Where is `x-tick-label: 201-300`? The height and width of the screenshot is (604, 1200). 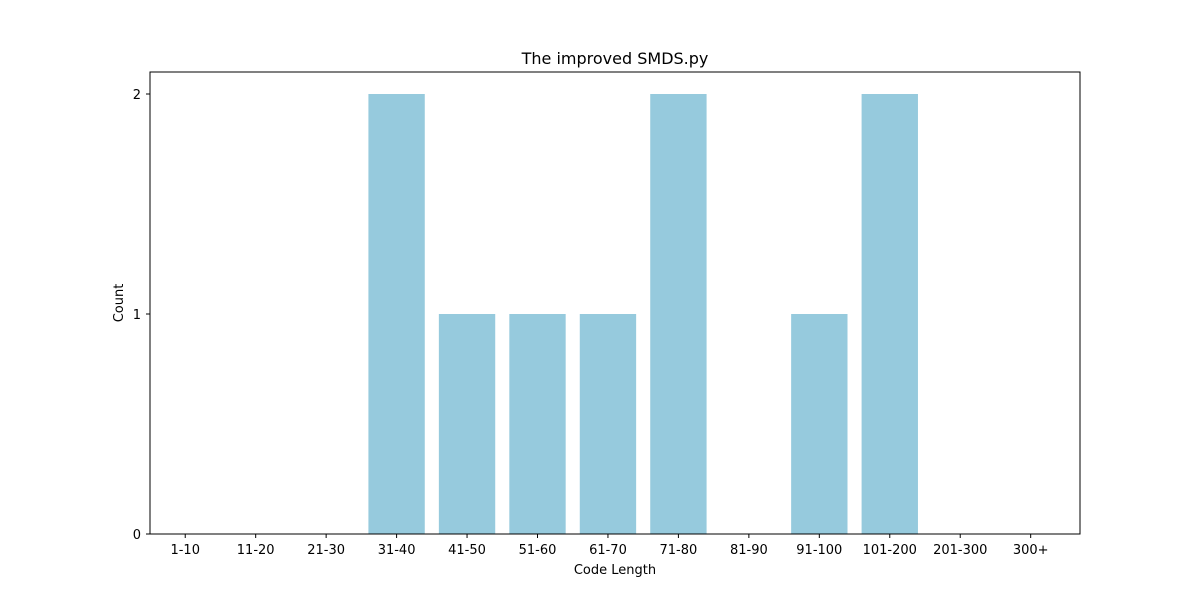 x-tick-label: 201-300 is located at coordinates (960, 550).